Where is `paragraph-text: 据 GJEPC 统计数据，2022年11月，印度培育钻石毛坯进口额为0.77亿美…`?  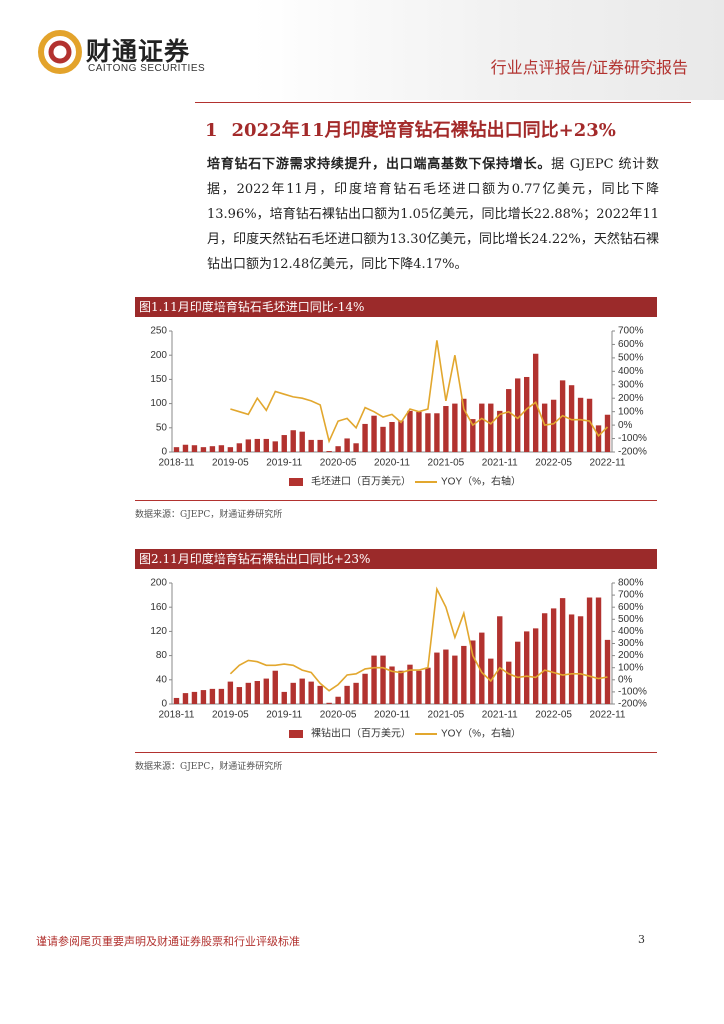
paragraph-text: 据 GJEPC 统计数据，2022年11月，印度培育钻石毛坯进口额为0.77亿美… is located at coordinates (433, 214).